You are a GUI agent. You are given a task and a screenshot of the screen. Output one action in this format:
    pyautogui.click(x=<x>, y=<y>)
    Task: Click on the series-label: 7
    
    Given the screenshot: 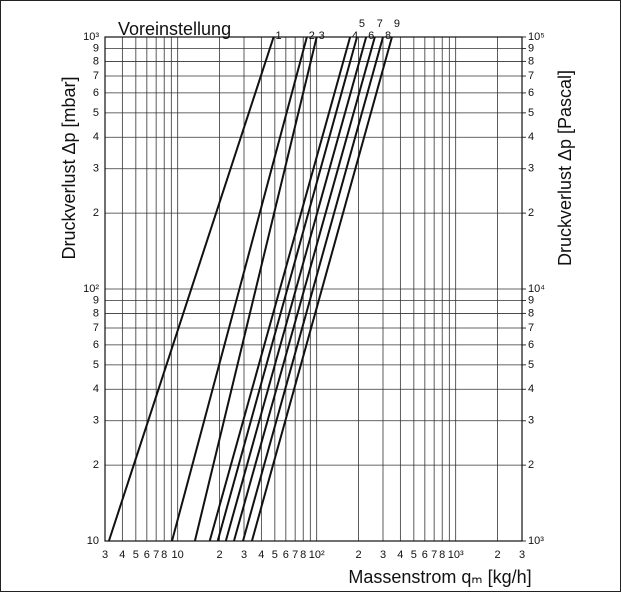 What is the action you would take?
    pyautogui.click(x=380, y=24)
    